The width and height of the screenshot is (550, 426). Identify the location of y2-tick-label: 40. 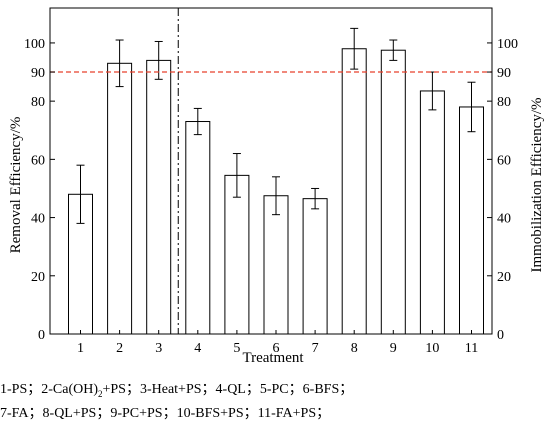
(504, 219).